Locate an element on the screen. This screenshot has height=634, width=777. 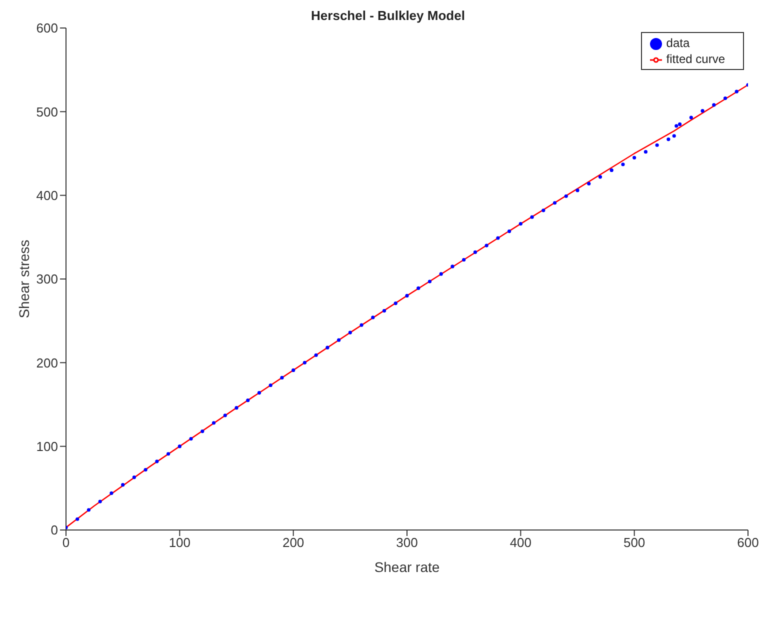
y-tick-label: 400 is located at coordinates (47, 195).